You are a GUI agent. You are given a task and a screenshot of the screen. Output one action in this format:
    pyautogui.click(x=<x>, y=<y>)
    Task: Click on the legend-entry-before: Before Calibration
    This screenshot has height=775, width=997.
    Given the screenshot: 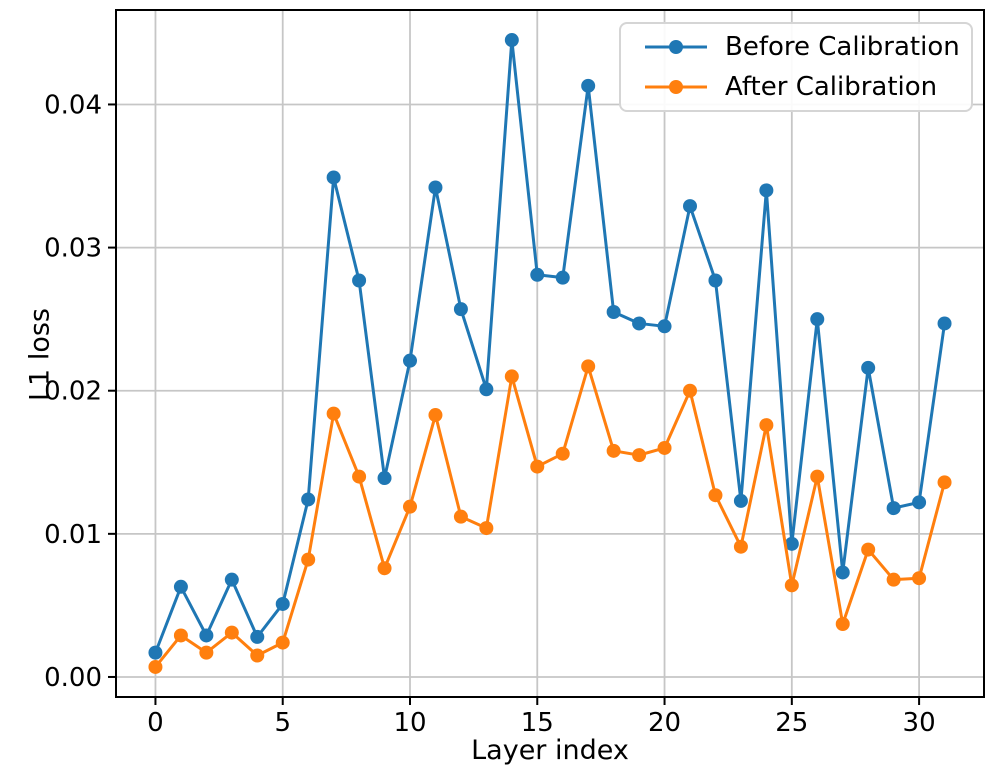 What is the action you would take?
    pyautogui.click(x=807, y=47)
    